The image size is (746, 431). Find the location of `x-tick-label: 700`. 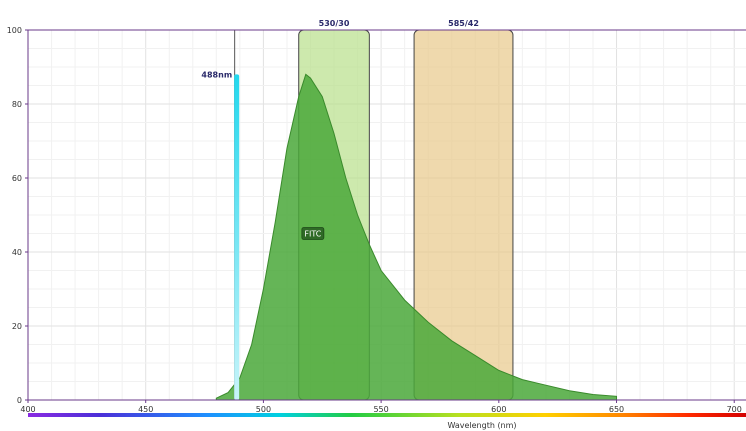

x-tick-label: 700 is located at coordinates (734, 409).